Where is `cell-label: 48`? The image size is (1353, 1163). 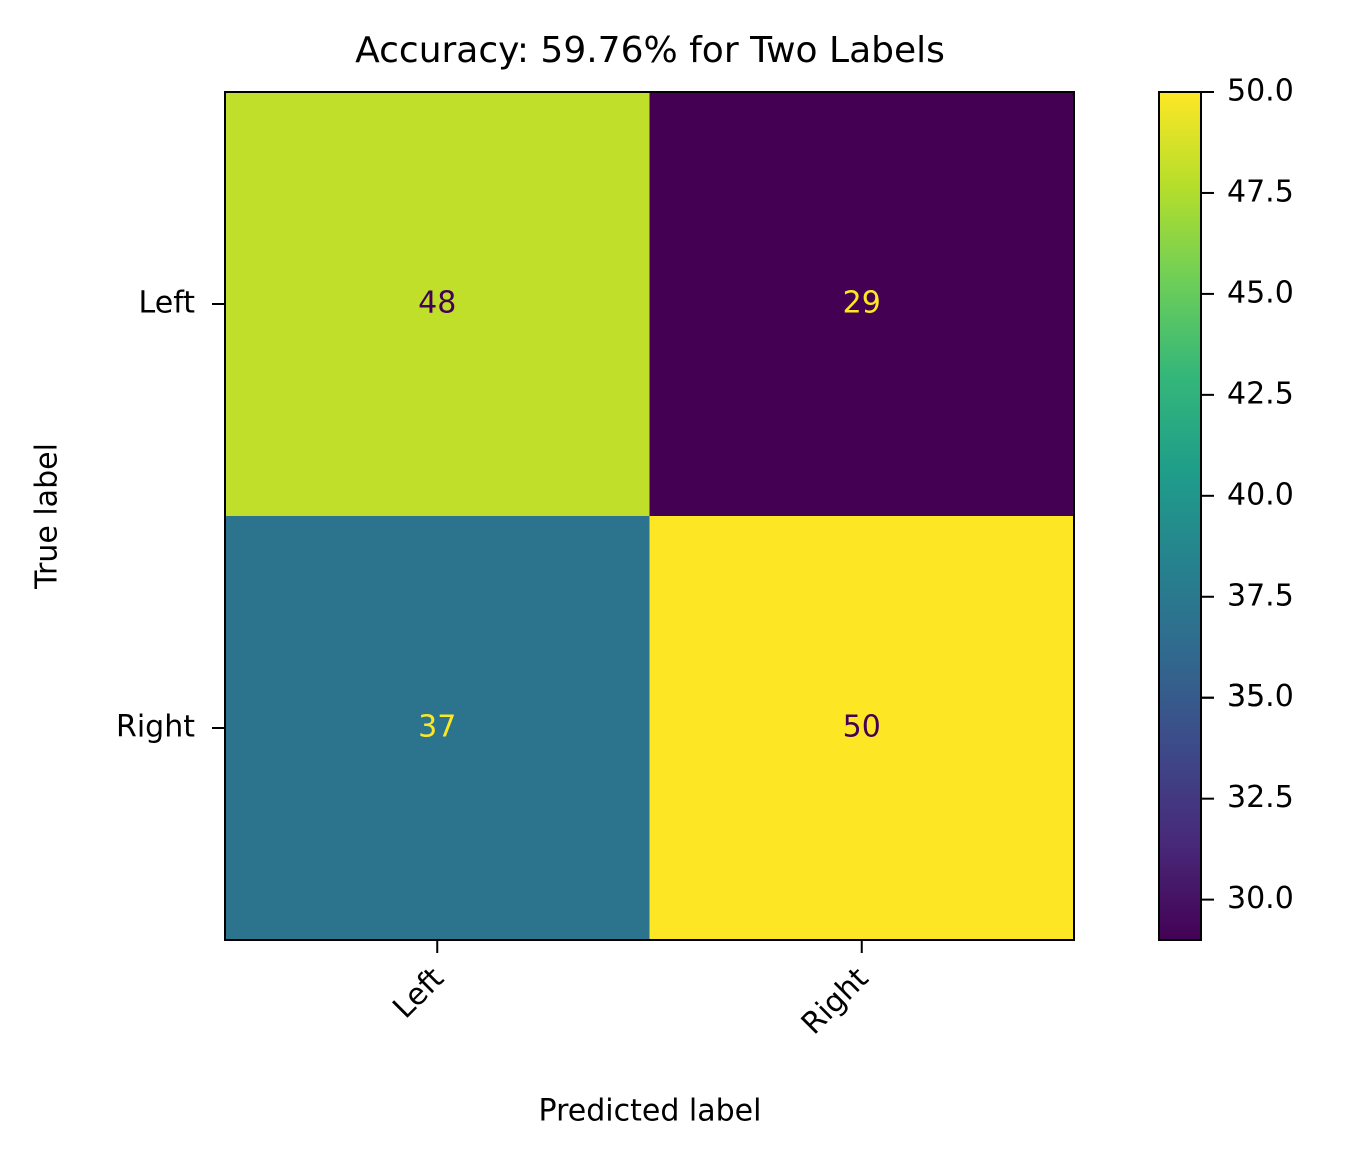
cell-label: 48 is located at coordinates (437, 303).